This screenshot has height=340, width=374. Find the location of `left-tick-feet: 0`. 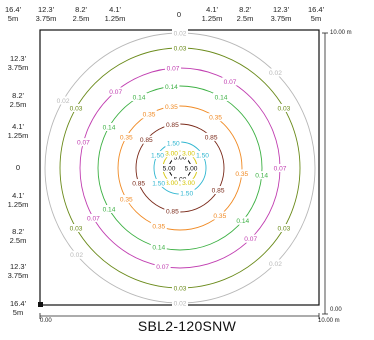

left-tick-feet: 0 is located at coordinates (18, 167).